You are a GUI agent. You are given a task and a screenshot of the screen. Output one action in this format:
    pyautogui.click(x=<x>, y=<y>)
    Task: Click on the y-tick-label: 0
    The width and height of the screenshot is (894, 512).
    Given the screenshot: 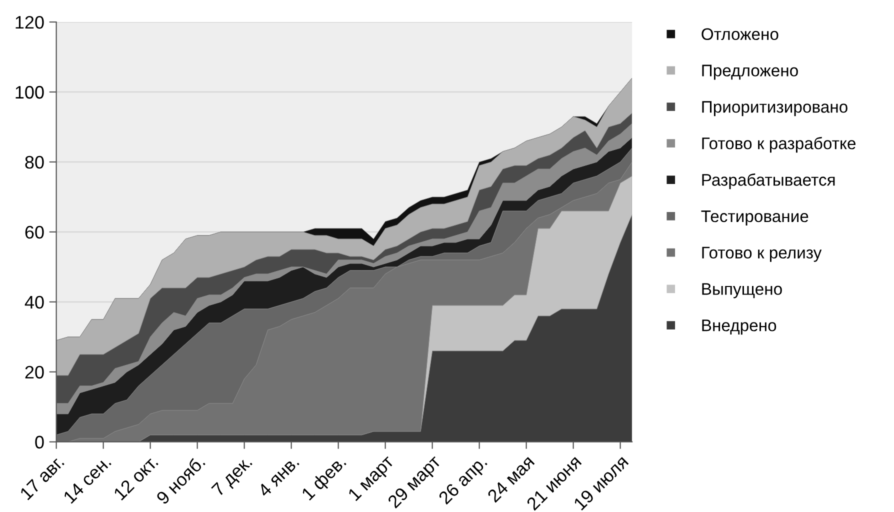 What is the action you would take?
    pyautogui.click(x=39, y=442)
    